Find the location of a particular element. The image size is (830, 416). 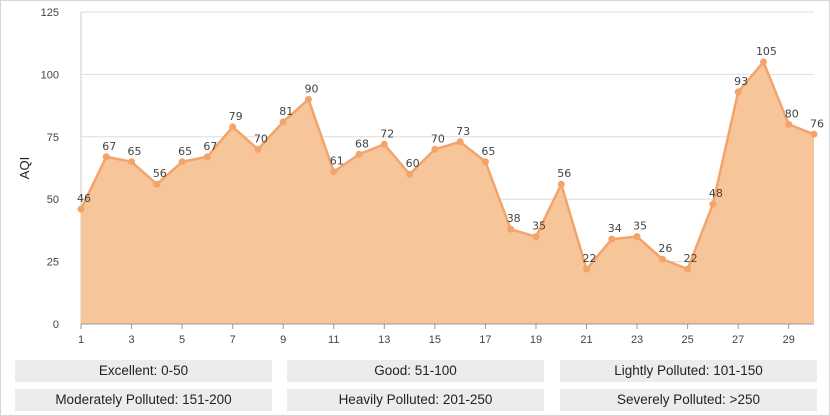

y-tick-label: 125 is located at coordinates (50, 13).